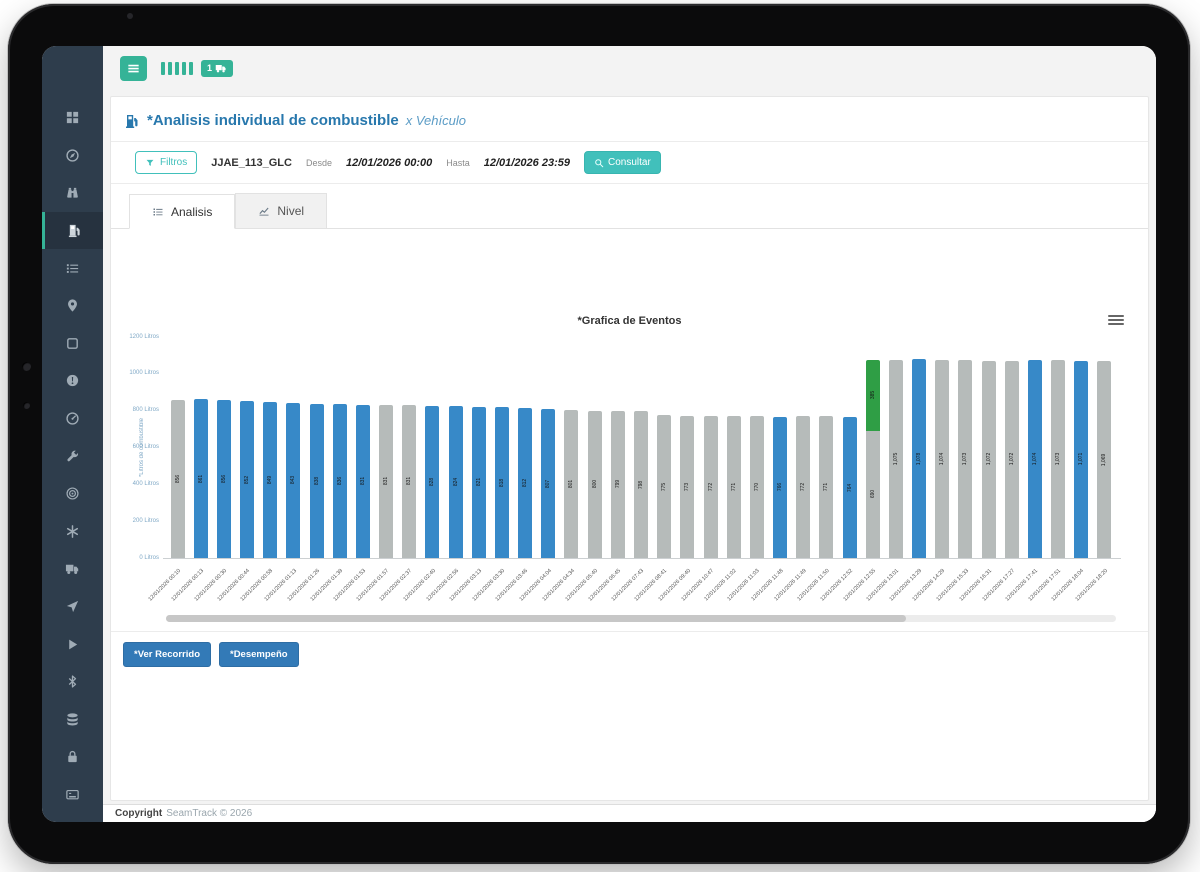 This screenshot has height=872, width=1200. Describe the element at coordinates (259, 654) in the screenshot. I see `desempeno-button: *Desempeño` at that location.